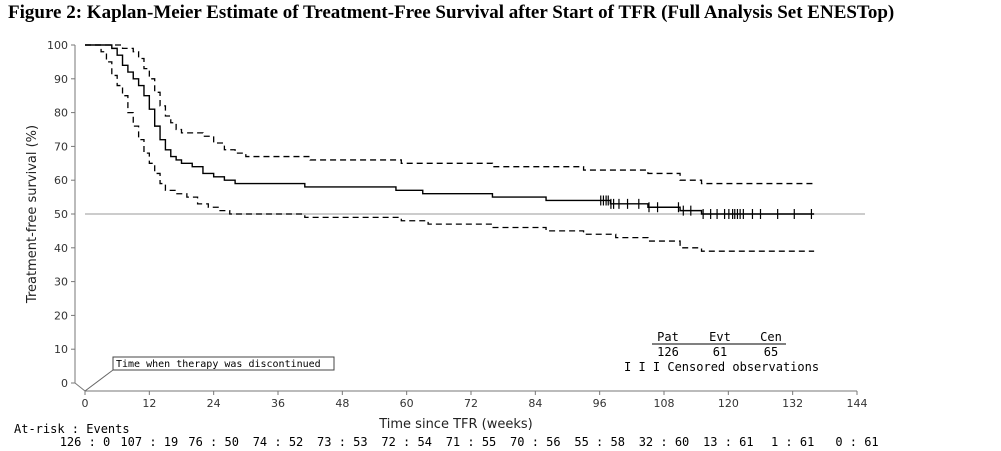 This screenshot has height=451, width=1001. What do you see at coordinates (771, 352) in the screenshot?
I see `table-value: 65` at bounding box center [771, 352].